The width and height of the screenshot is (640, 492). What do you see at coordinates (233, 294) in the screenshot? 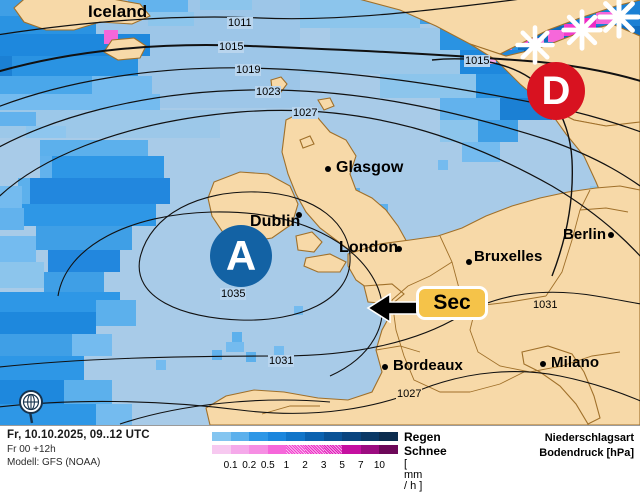
I see `isobar-label: 1035` at bounding box center [233, 294].